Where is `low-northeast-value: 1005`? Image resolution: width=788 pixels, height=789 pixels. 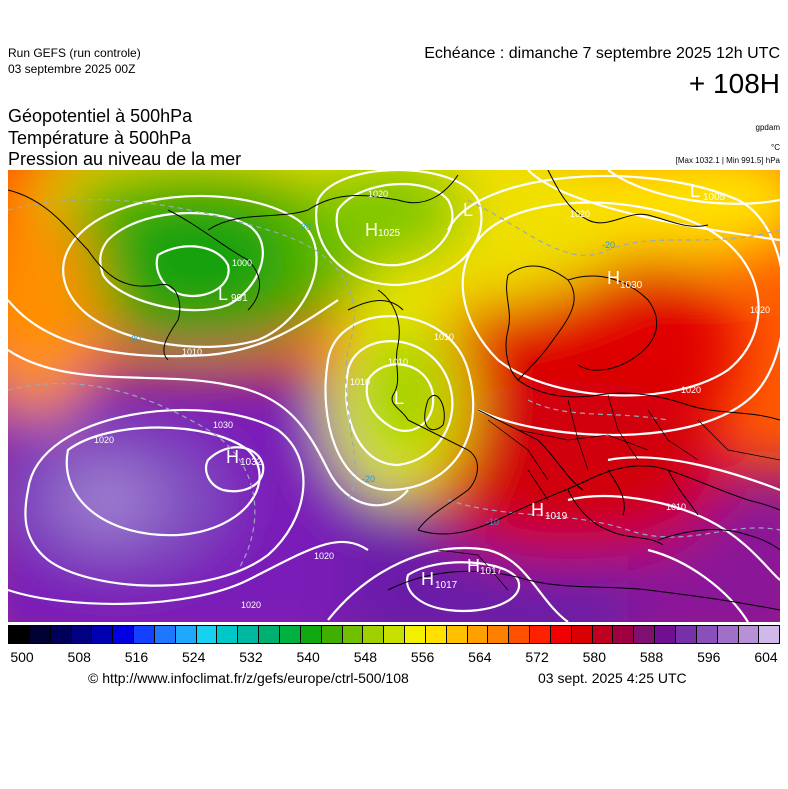 low-northeast-value: 1005 is located at coordinates (714, 197).